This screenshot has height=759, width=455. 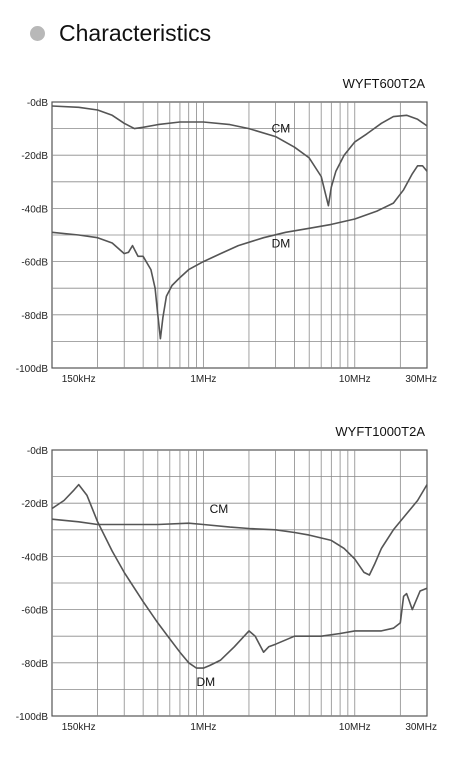 What do you see at coordinates (37, 33) in the screenshot?
I see `bullet-icon` at bounding box center [37, 33].